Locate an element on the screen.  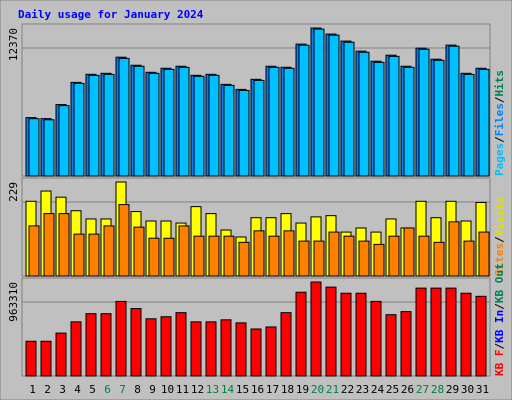
x-tick-label: 24 is located at coordinates (378, 389).